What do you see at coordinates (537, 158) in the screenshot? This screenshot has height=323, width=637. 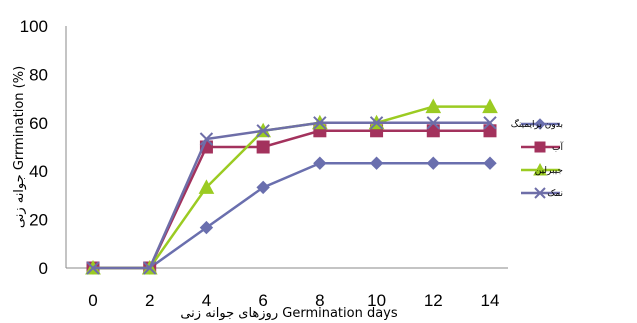 I see `legend: بدون پرایمینگ آب جیبرلین نمک` at bounding box center [537, 158].